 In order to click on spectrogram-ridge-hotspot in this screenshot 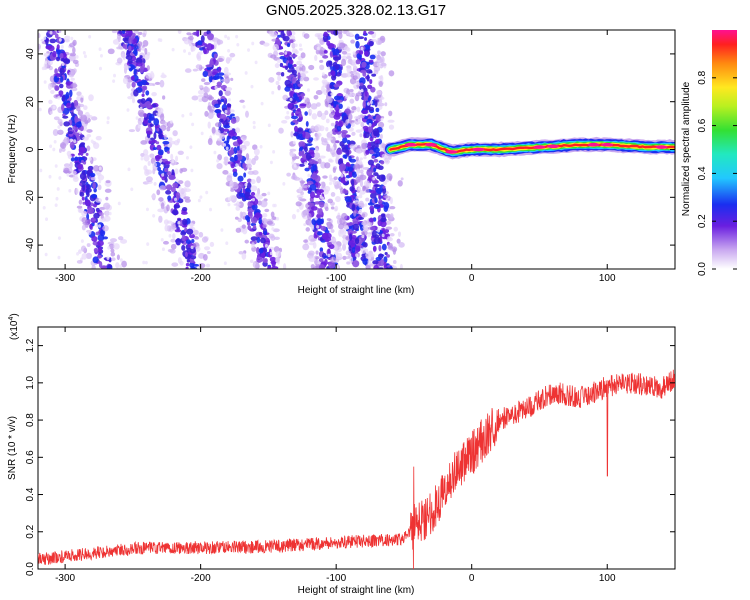, I will do `click(410, 144)`.